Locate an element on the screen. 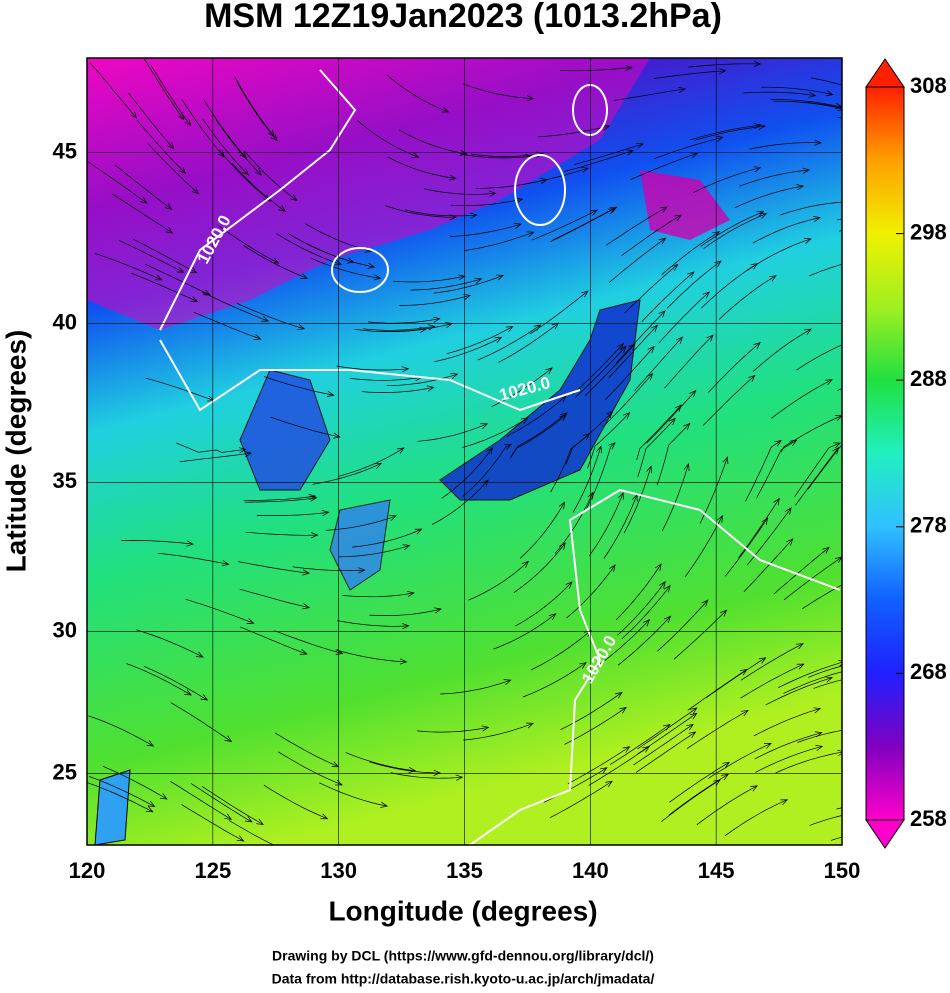  title: MSM 12Z19Jan2023 (1013.2hPa) is located at coordinates (463, 17).